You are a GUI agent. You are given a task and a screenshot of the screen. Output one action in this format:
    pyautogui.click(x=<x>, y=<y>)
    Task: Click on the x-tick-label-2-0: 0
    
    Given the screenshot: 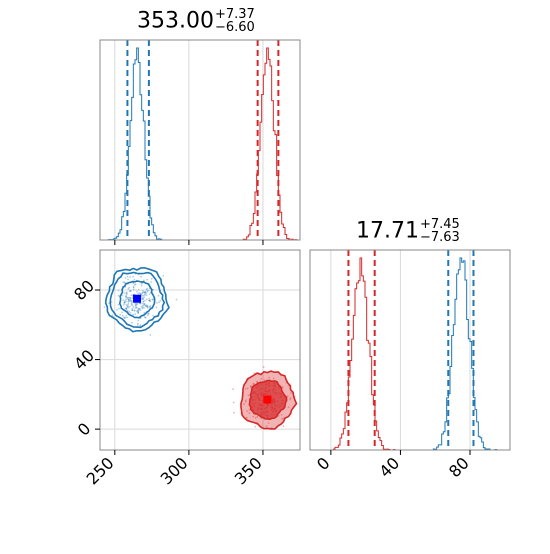 What is the action you would take?
    pyautogui.click(x=323, y=463)
    